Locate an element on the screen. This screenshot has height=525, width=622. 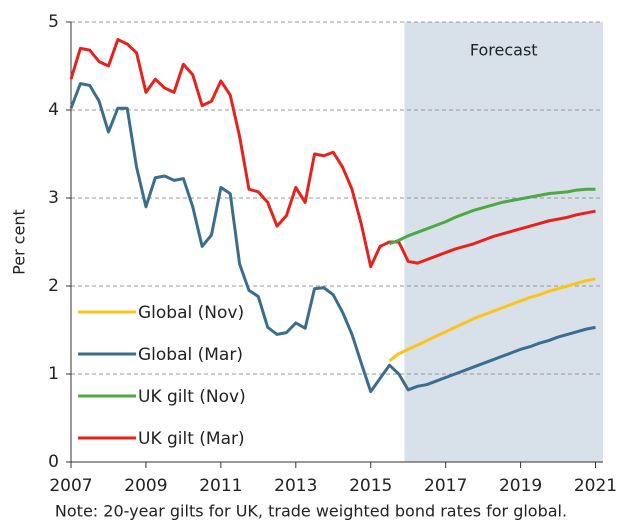
y-tick-label: 0 is located at coordinates (53, 462).